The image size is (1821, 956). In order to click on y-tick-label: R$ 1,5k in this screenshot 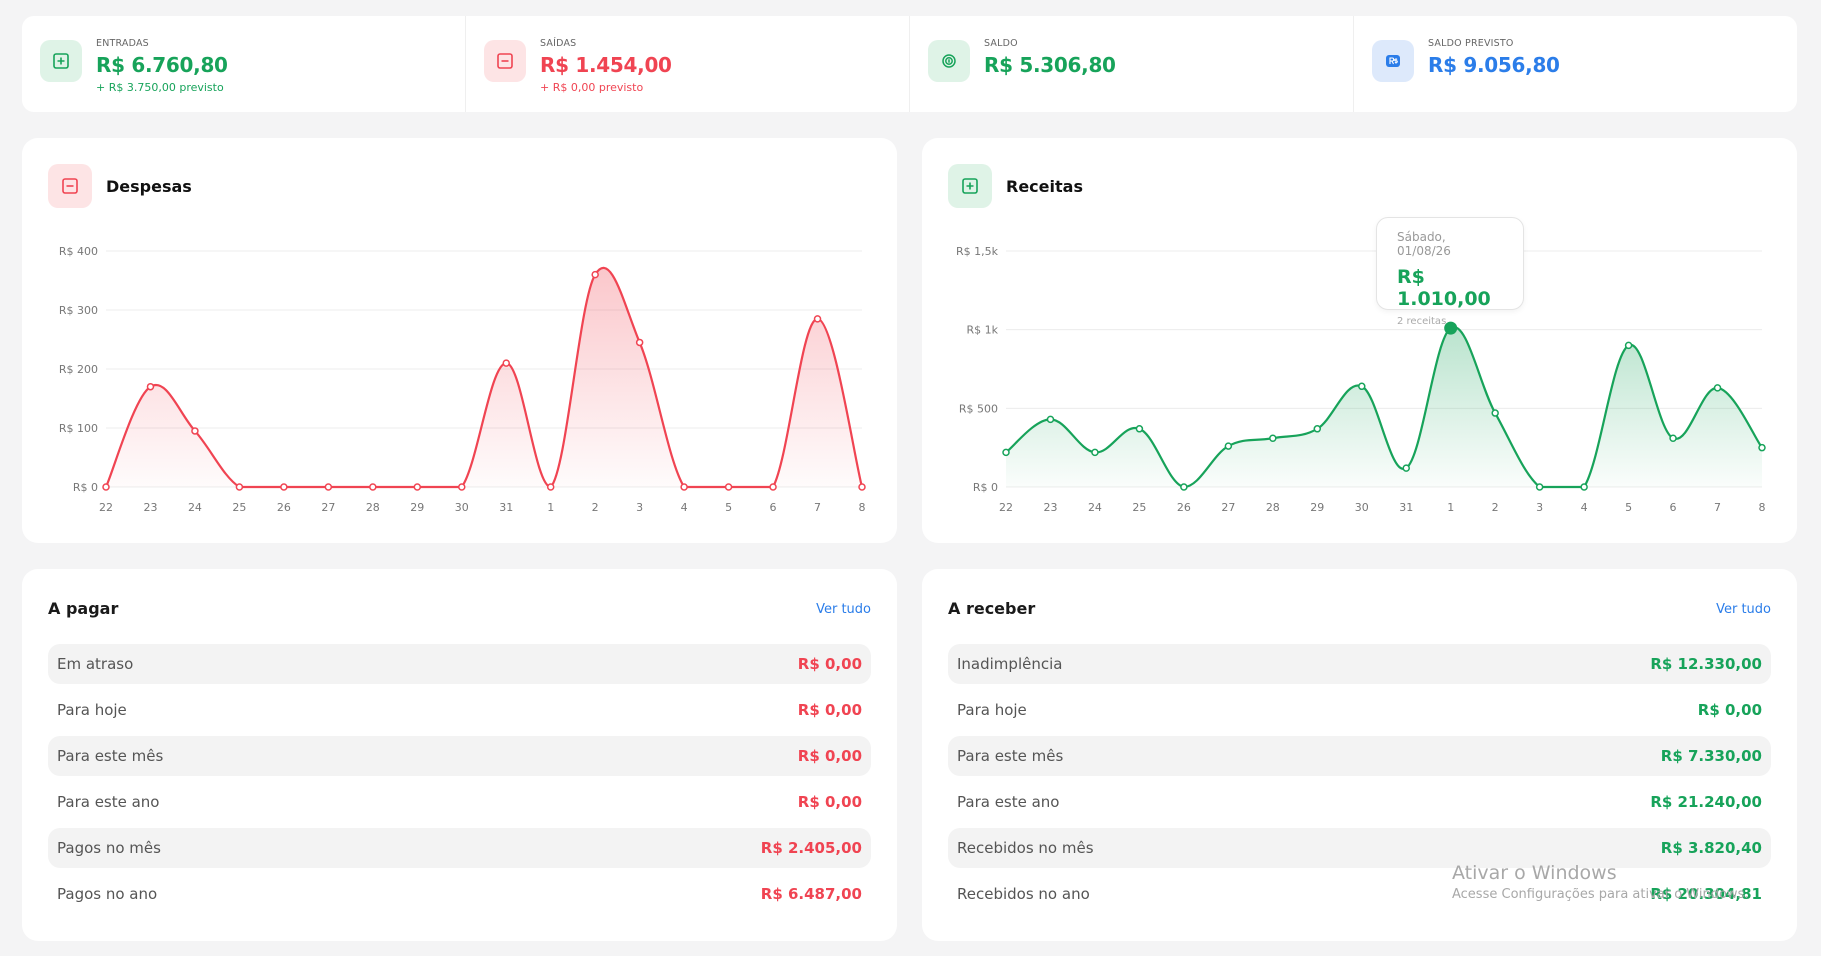, I will do `click(977, 251)`.